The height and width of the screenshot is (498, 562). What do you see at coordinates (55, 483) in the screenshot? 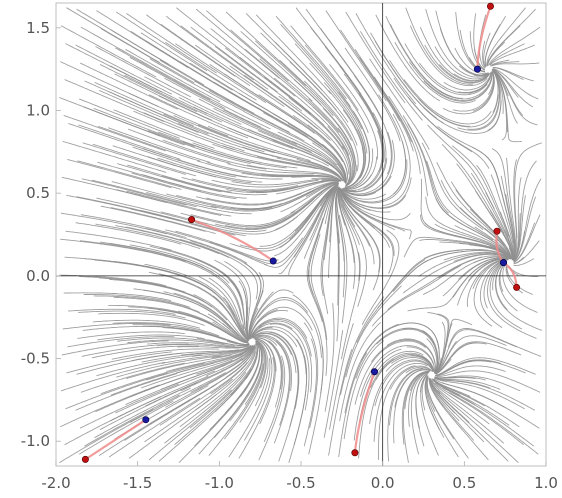
I see `x-tick-label: -2.0` at bounding box center [55, 483].